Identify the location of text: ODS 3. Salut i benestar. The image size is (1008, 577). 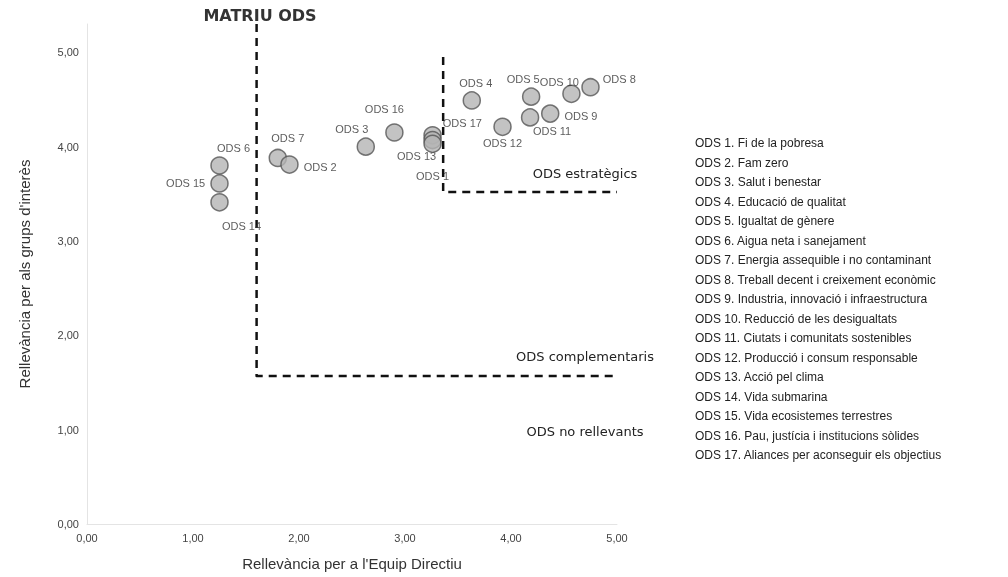
(759, 182).